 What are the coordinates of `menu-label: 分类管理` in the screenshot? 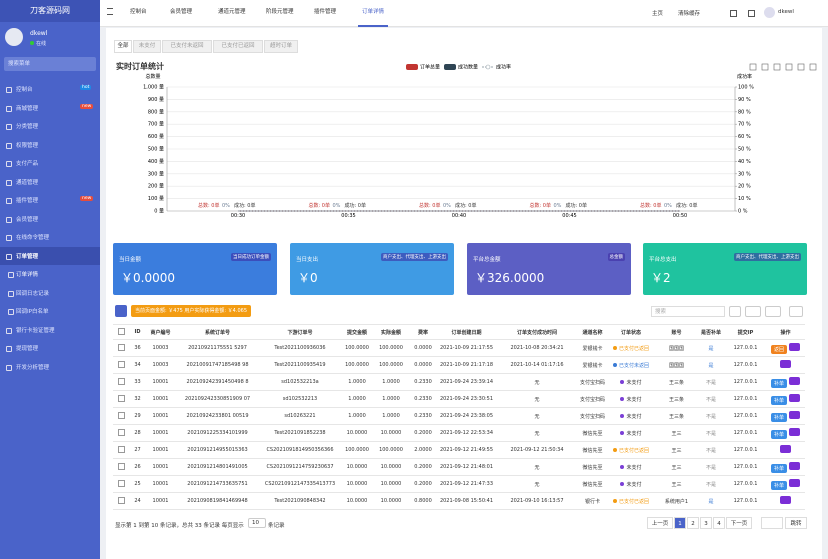 It's located at (27, 127).